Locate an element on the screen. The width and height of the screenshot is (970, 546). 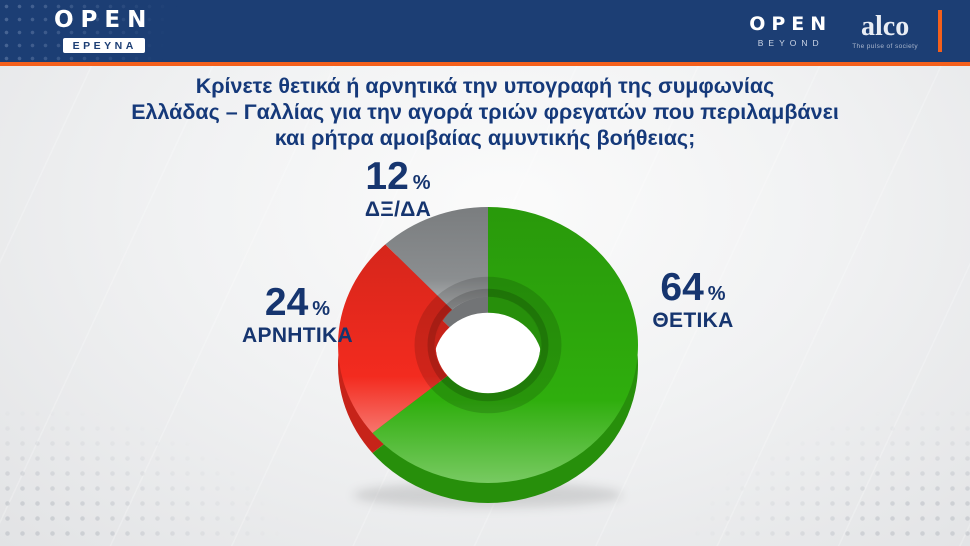
percent-number: 24 is located at coordinates (286, 302).